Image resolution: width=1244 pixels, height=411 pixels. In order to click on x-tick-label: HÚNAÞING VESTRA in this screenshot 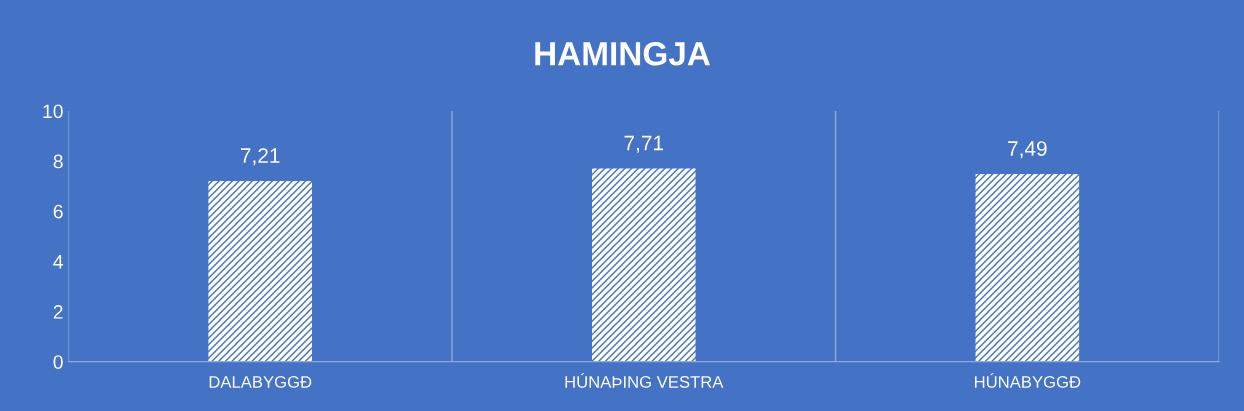, I will do `click(644, 380)`.